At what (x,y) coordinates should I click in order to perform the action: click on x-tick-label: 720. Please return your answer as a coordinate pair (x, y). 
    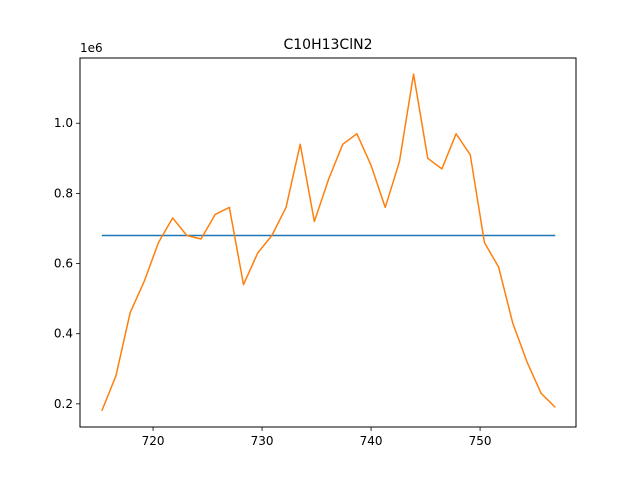
    Looking at the image, I should click on (153, 441).